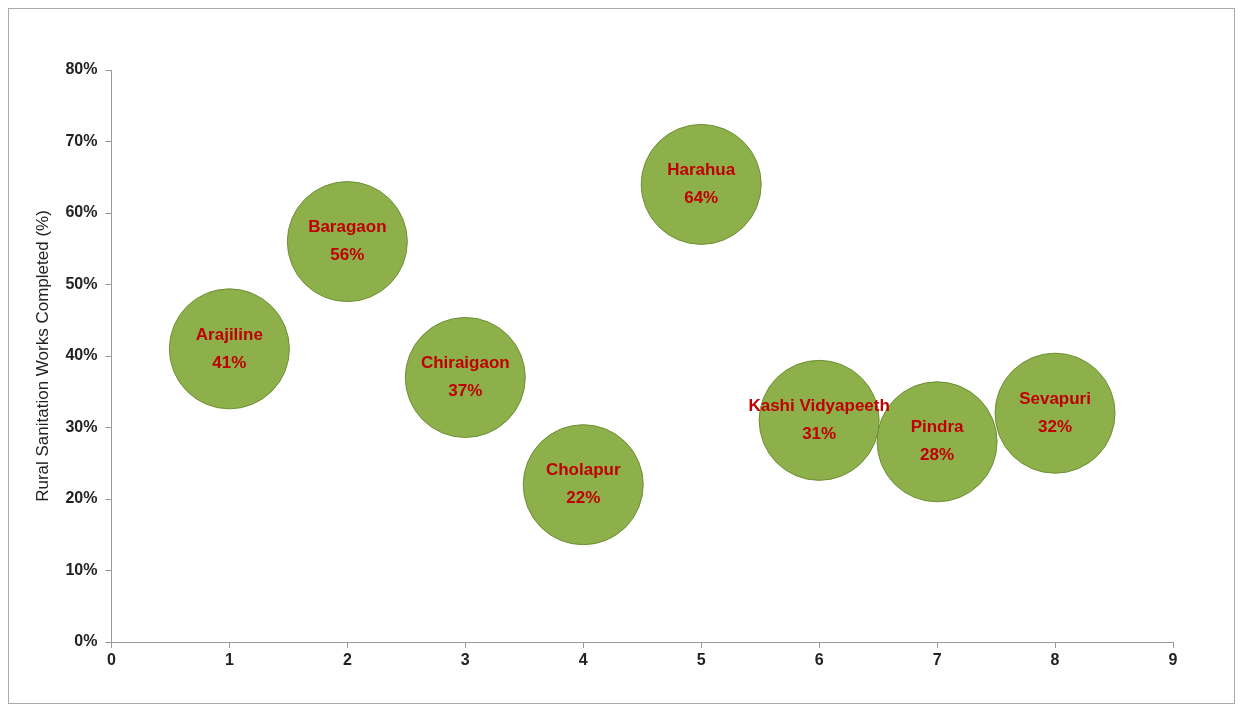 This screenshot has width=1243, height=712. Describe the element at coordinates (229, 362) in the screenshot. I see `data-label: 41%` at that location.